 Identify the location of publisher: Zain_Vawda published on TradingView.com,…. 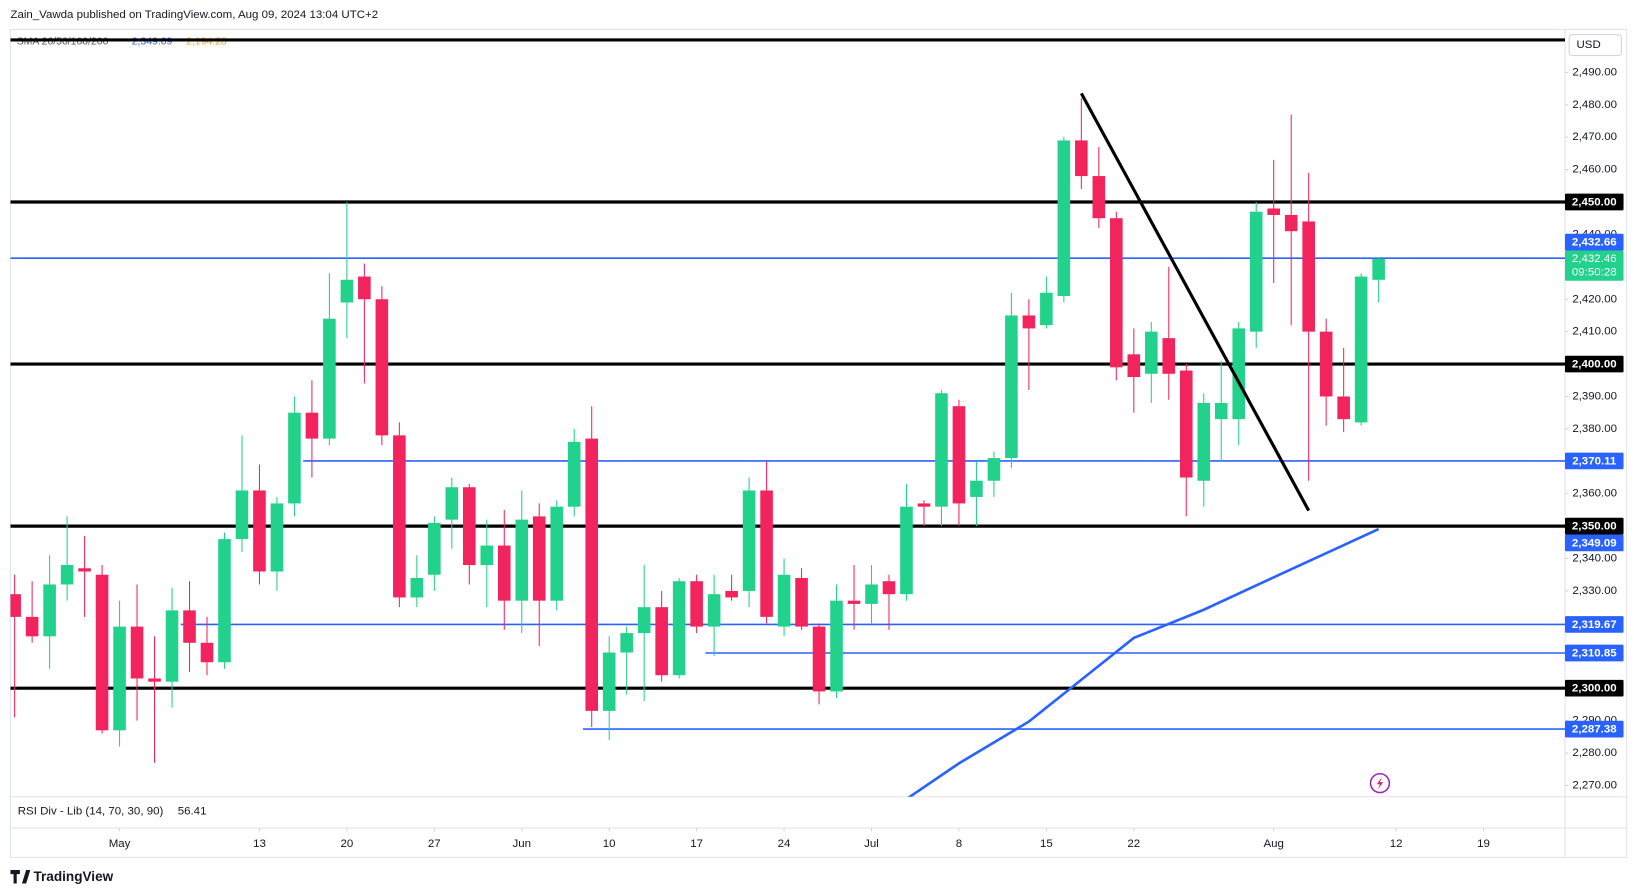
(194, 15).